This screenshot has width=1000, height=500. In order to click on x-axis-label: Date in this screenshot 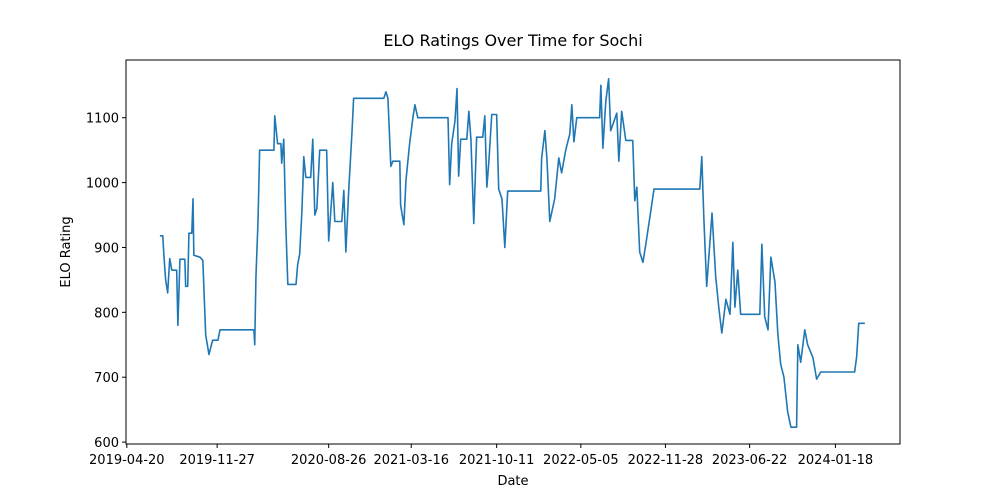, I will do `click(512, 481)`.